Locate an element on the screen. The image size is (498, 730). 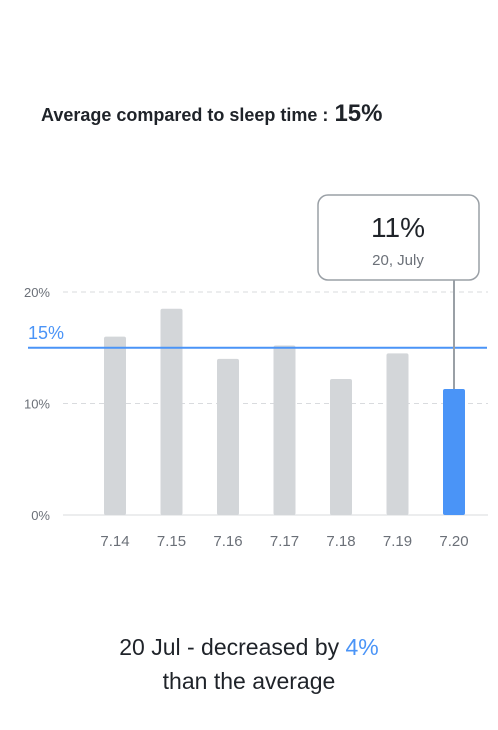
x-tick-label: 7.19 is located at coordinates (397, 541).